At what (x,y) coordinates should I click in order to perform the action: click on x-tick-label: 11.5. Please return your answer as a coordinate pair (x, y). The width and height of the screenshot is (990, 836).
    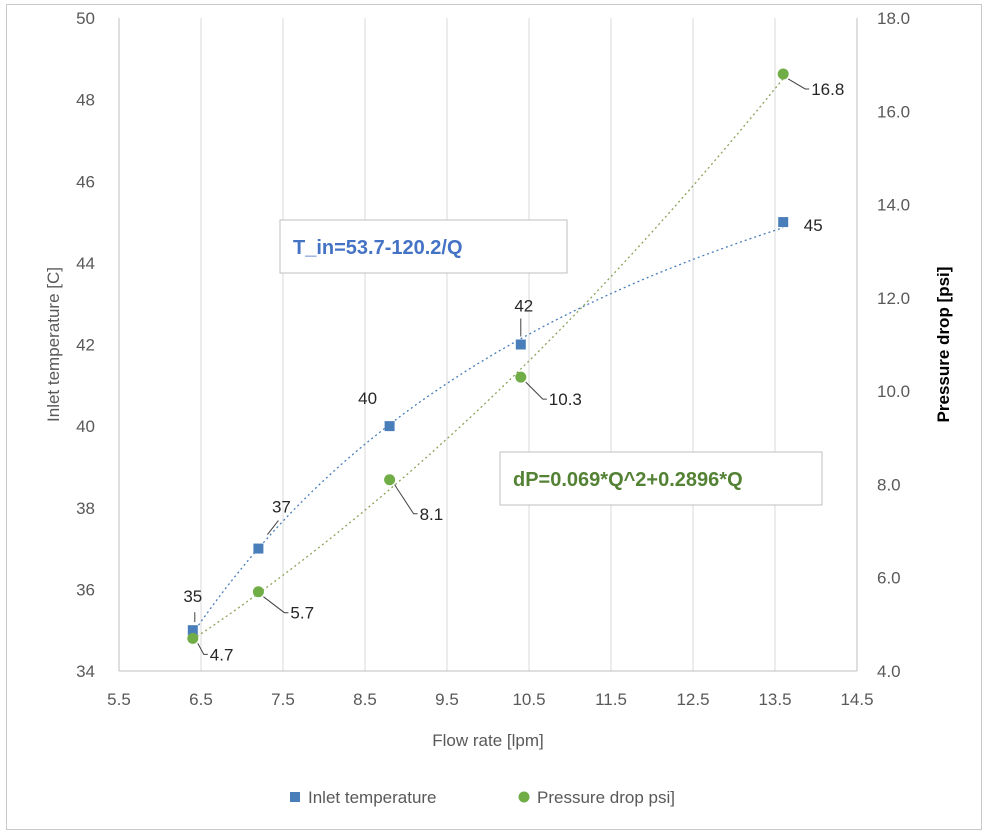
    Looking at the image, I should click on (611, 699).